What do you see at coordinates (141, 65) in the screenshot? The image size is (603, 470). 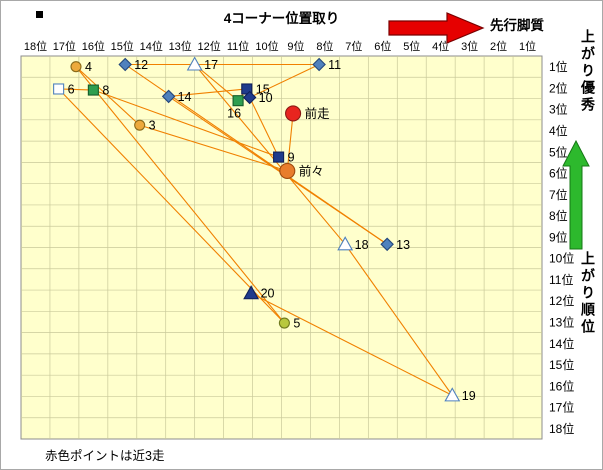 I see `point-label: 12` at bounding box center [141, 65].